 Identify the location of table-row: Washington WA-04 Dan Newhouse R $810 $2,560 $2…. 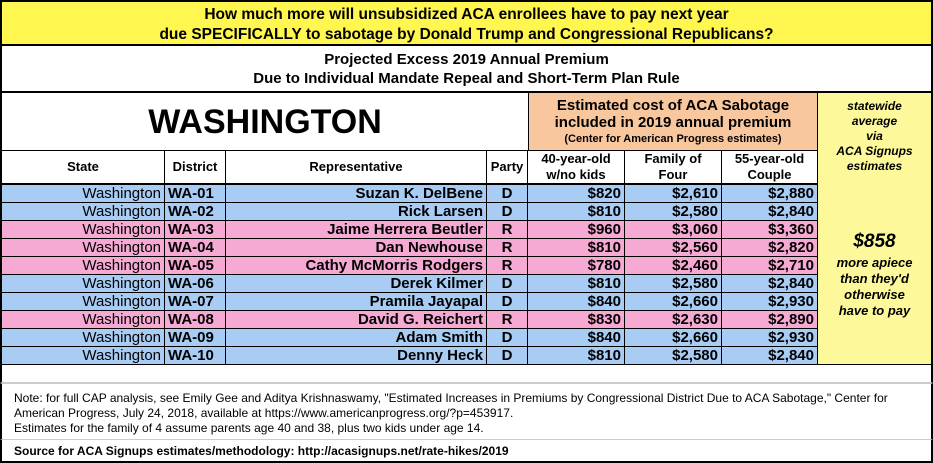
(409, 248).